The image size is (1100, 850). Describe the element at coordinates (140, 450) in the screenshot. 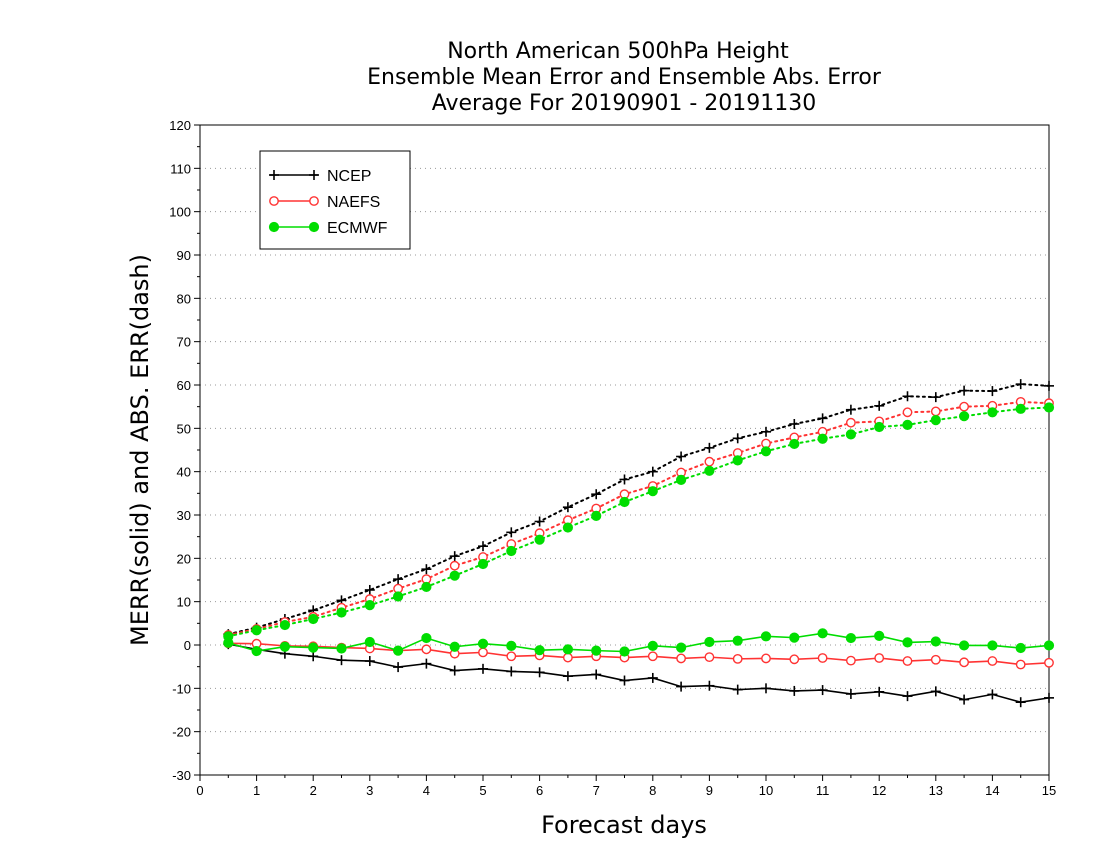

I see `y-axis-label: MERR(solid) and ABS. ERR(dash)` at that location.